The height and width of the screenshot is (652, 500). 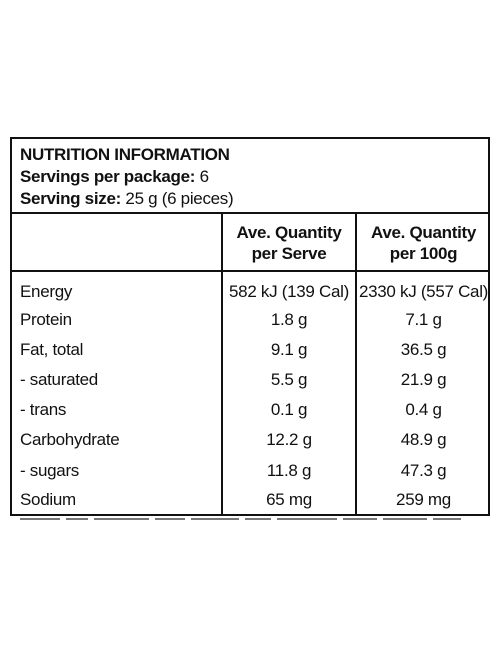 I want to click on table-row: - sugars 11.8 g 47.3 g, so click(x=250, y=471).